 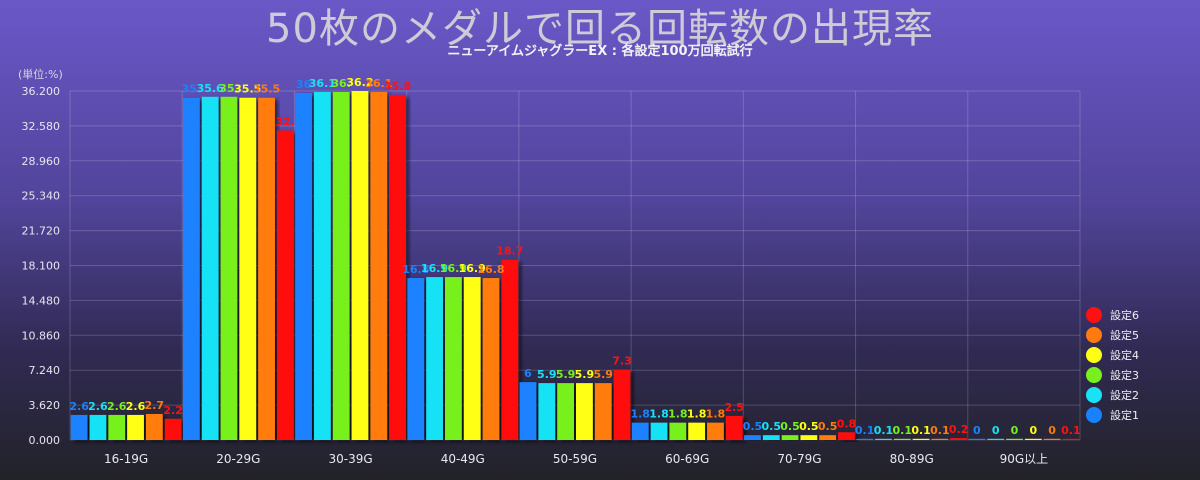 What do you see at coordinates (600, 29) in the screenshot?
I see `chart-title: 50枚のメダルで回る回転数の出現率` at bounding box center [600, 29].